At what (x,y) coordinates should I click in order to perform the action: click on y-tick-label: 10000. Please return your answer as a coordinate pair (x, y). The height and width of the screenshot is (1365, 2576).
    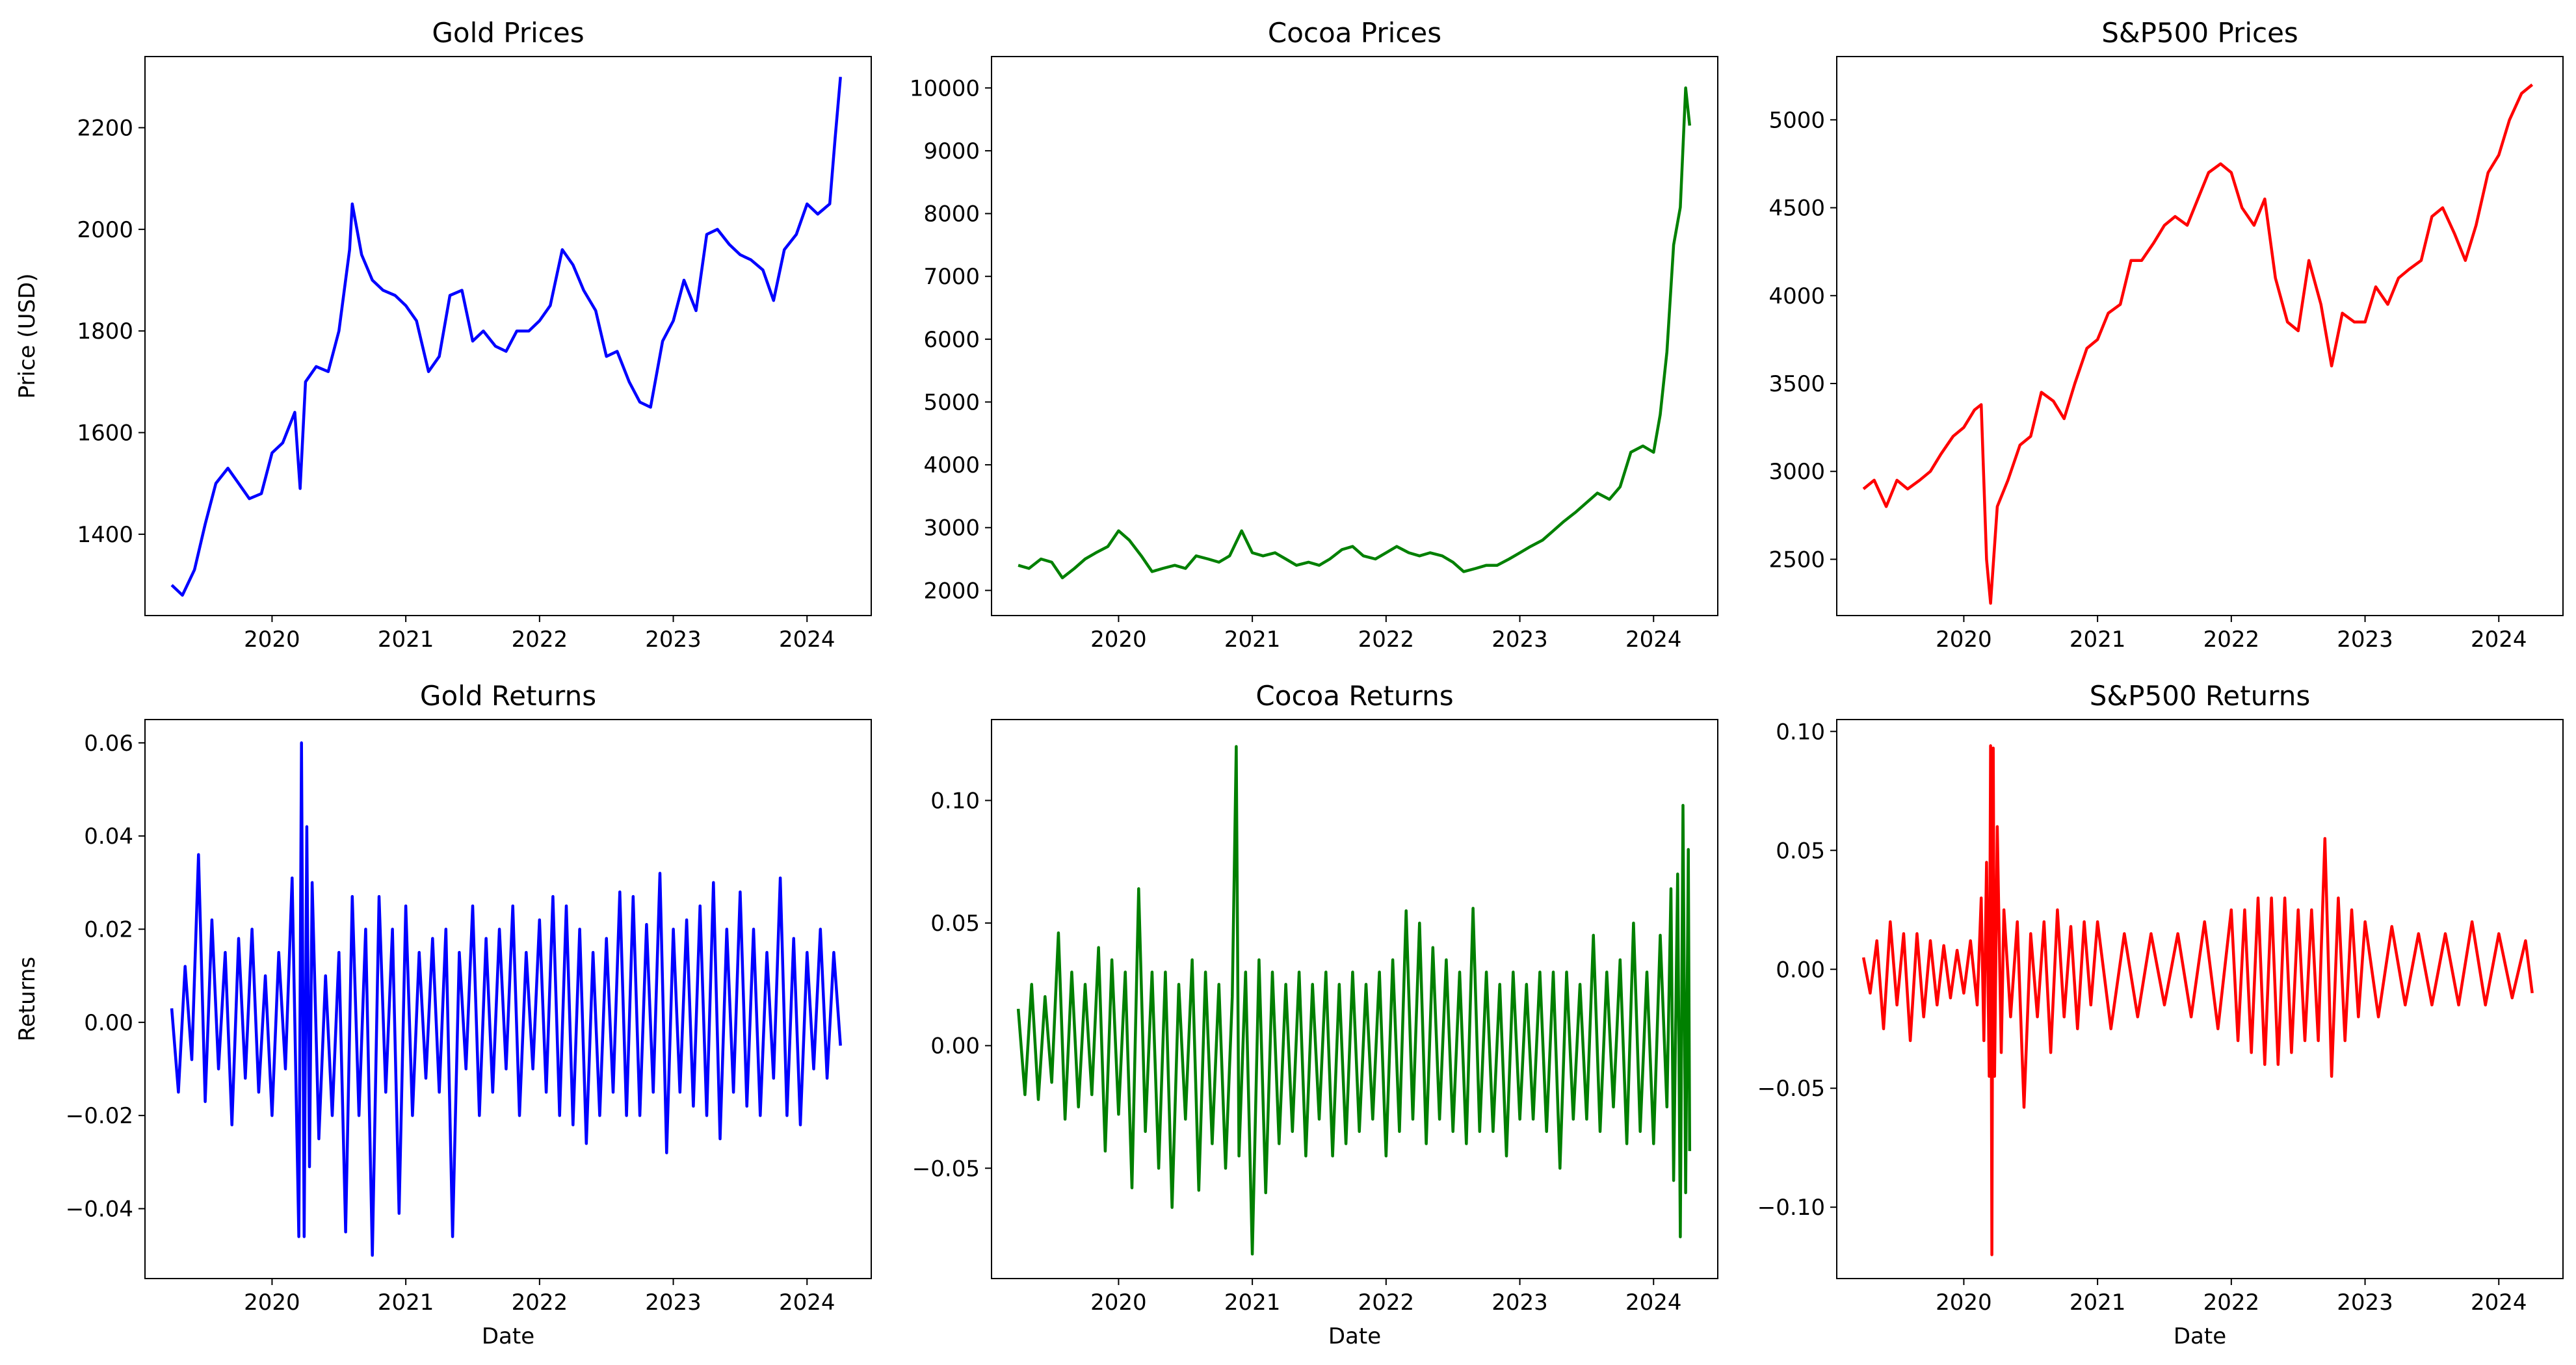
    Looking at the image, I should click on (945, 88).